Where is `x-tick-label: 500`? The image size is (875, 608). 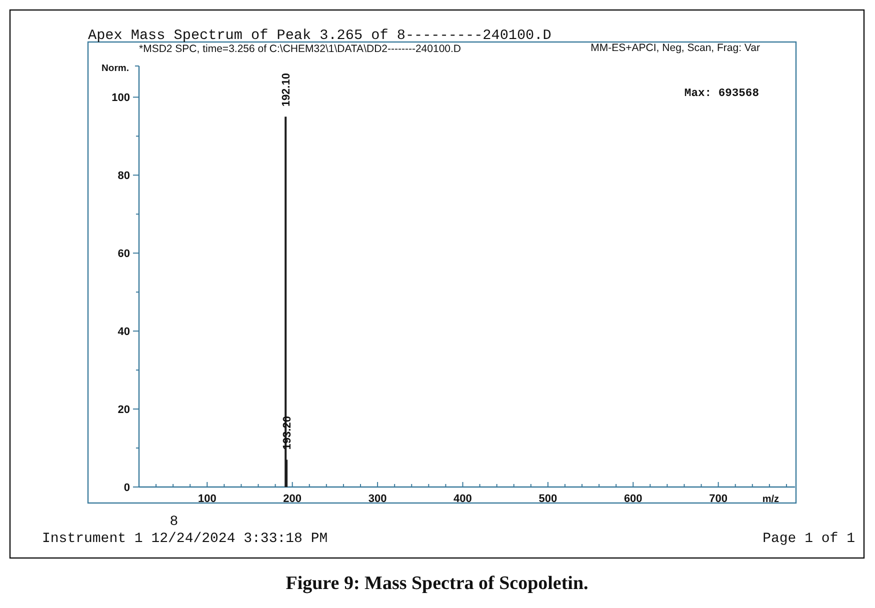 x-tick-label: 500 is located at coordinates (548, 499).